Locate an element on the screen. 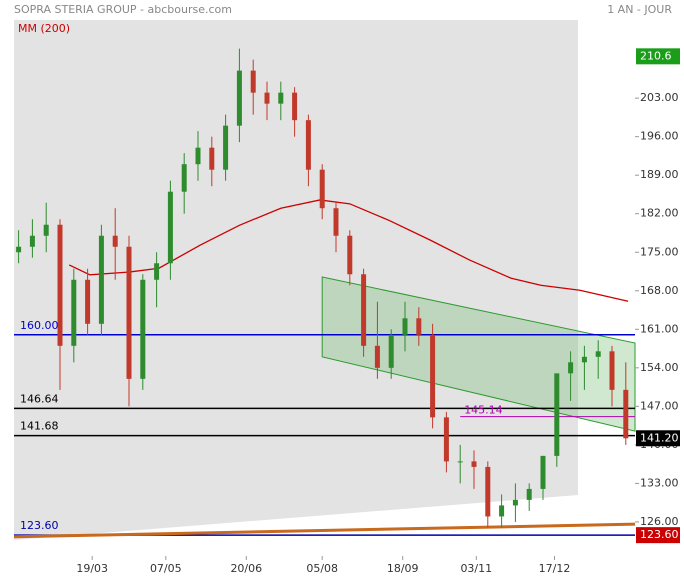 The image size is (684, 584). ma-legend: MM (200) is located at coordinates (44, 28).